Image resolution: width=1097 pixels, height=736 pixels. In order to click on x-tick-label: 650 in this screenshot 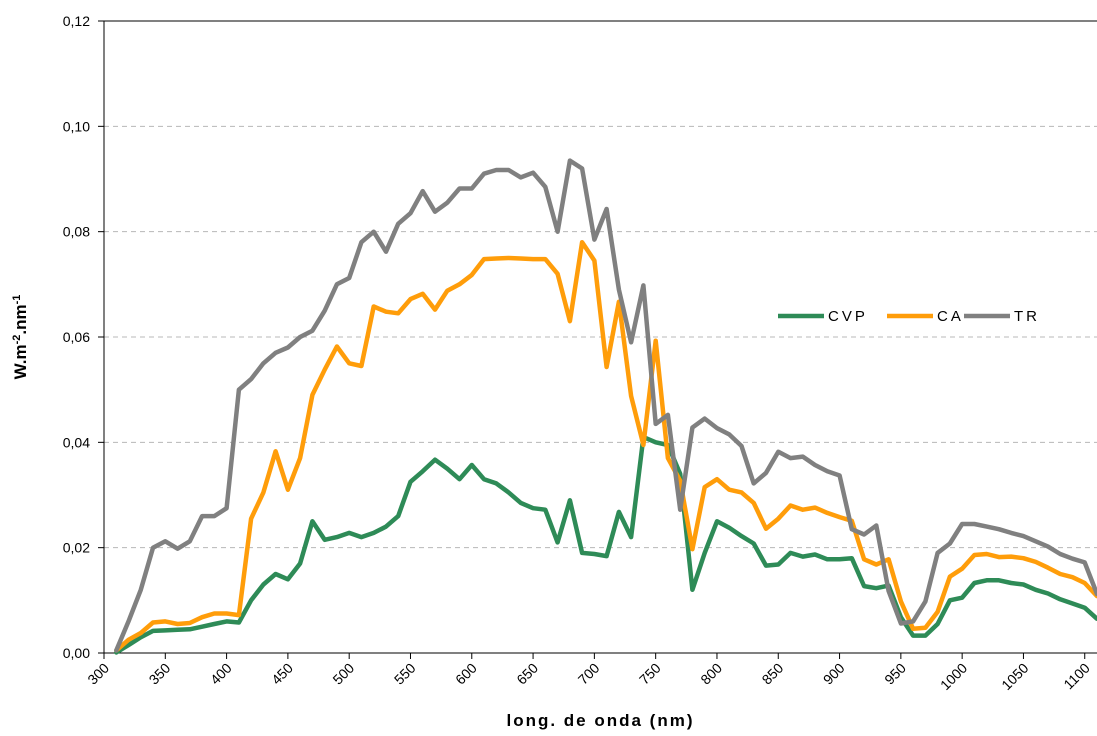, I will do `click(527, 674)`.